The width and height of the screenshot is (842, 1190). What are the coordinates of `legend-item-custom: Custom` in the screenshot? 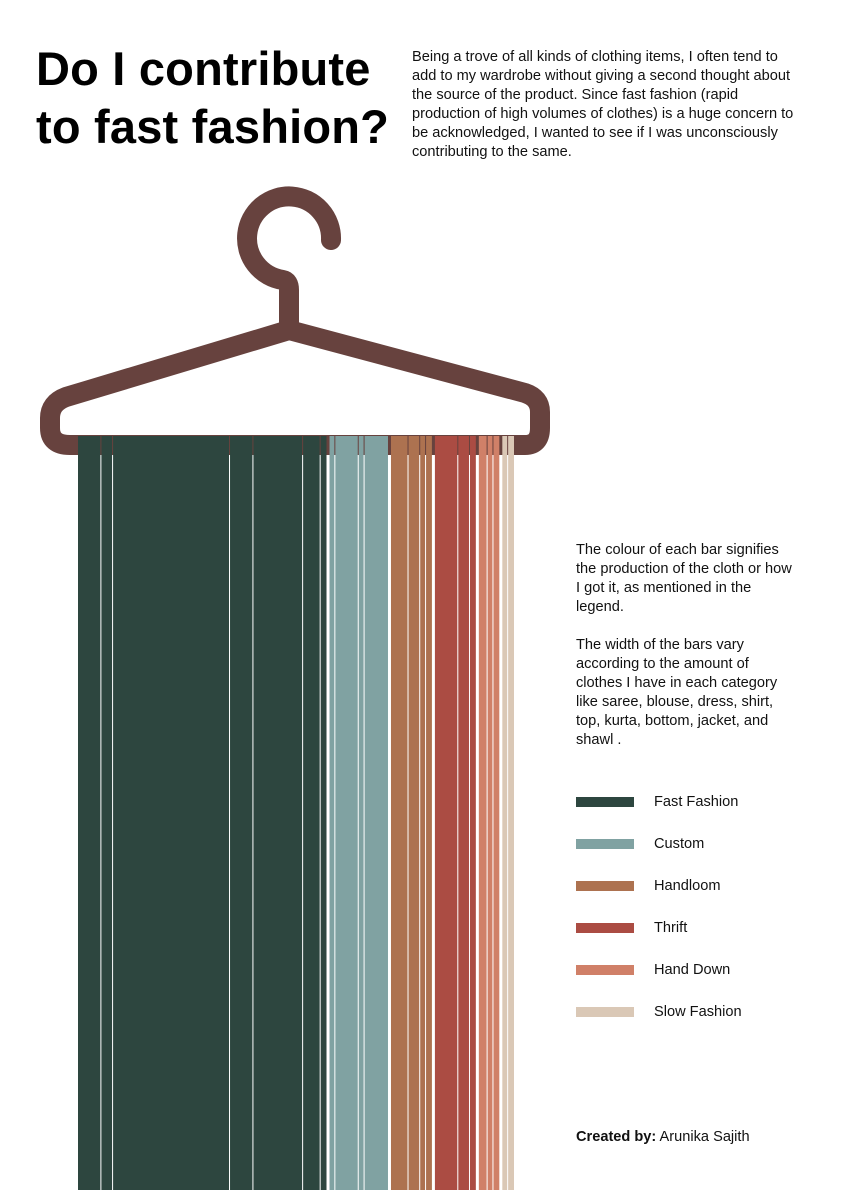 It's located at (659, 844).